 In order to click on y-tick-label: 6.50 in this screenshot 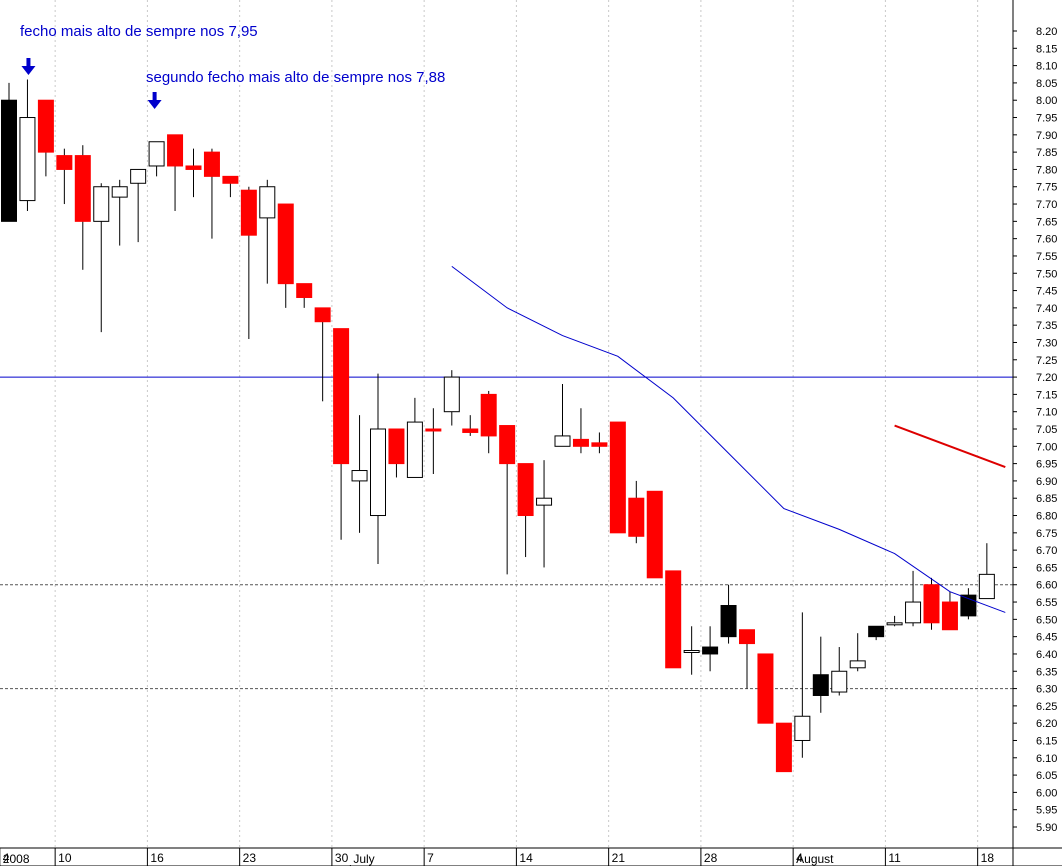, I will do `click(1046, 620)`.